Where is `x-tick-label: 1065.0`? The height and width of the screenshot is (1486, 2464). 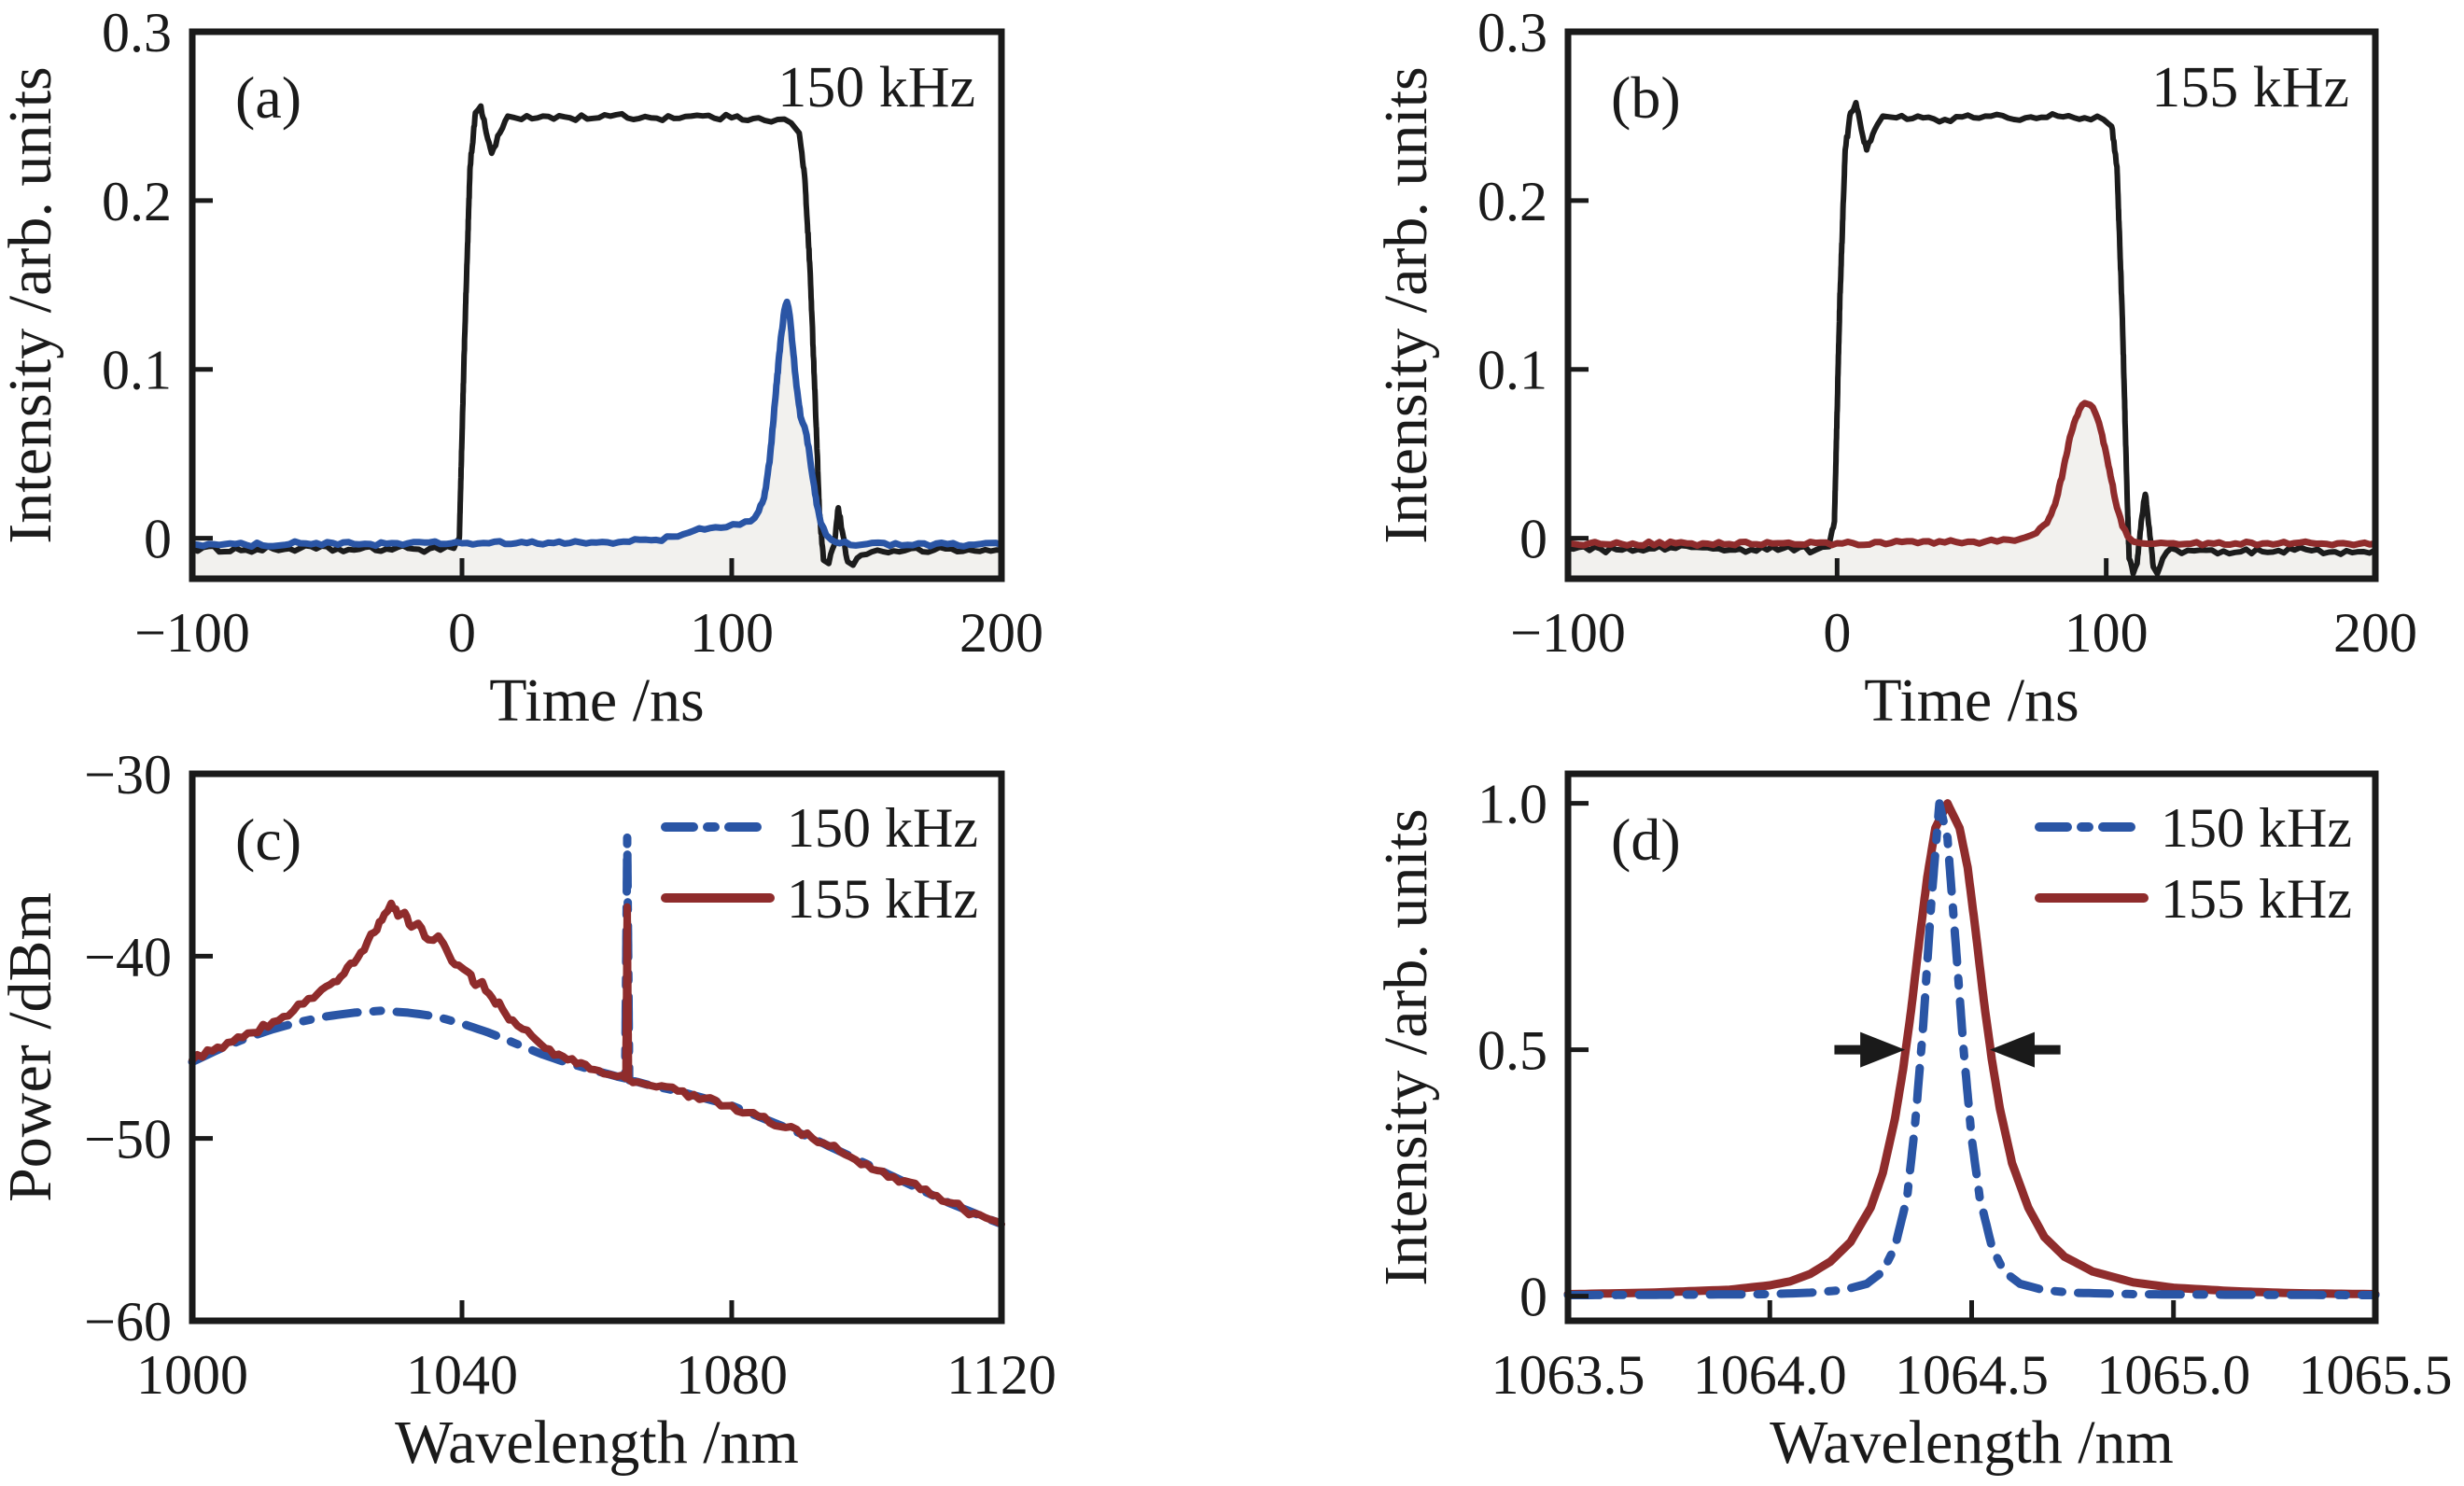 x-tick-label: 1065.0 is located at coordinates (2173, 1375).